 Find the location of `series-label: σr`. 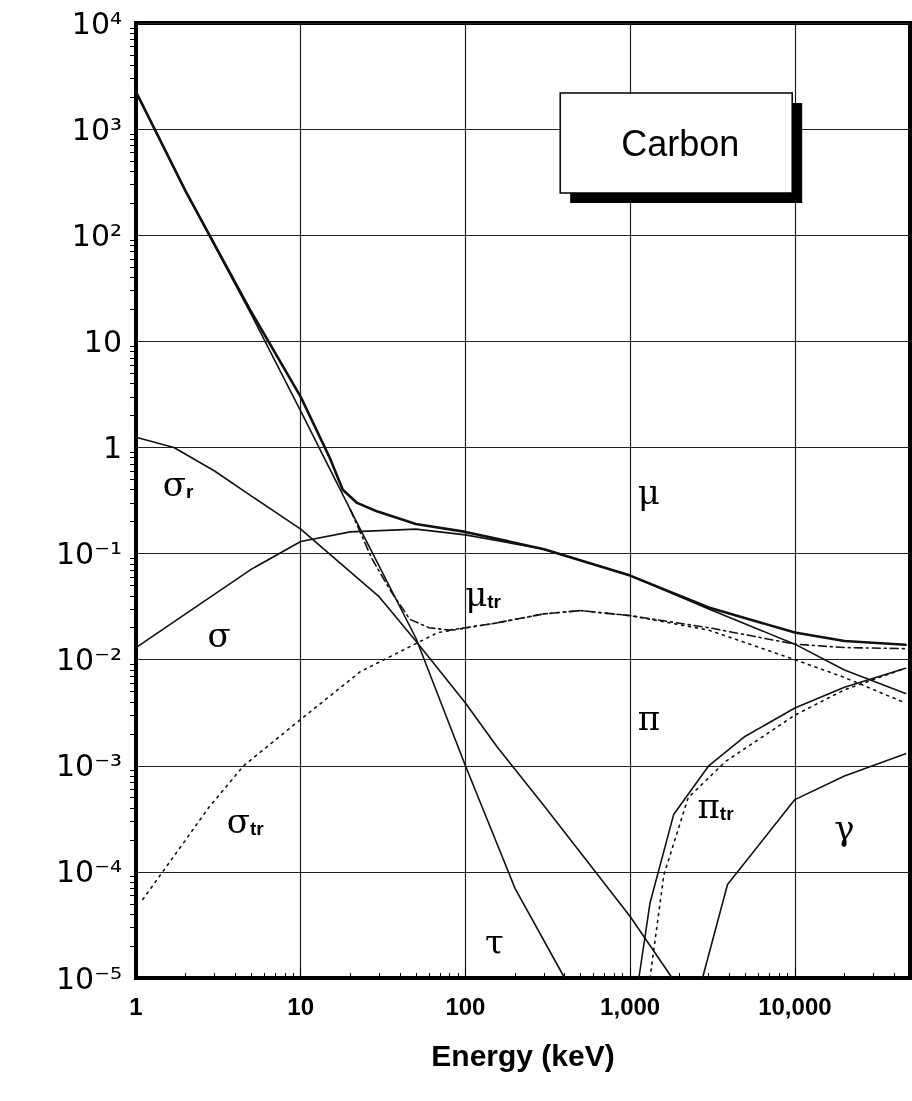

series-label: σr is located at coordinates (178, 484).